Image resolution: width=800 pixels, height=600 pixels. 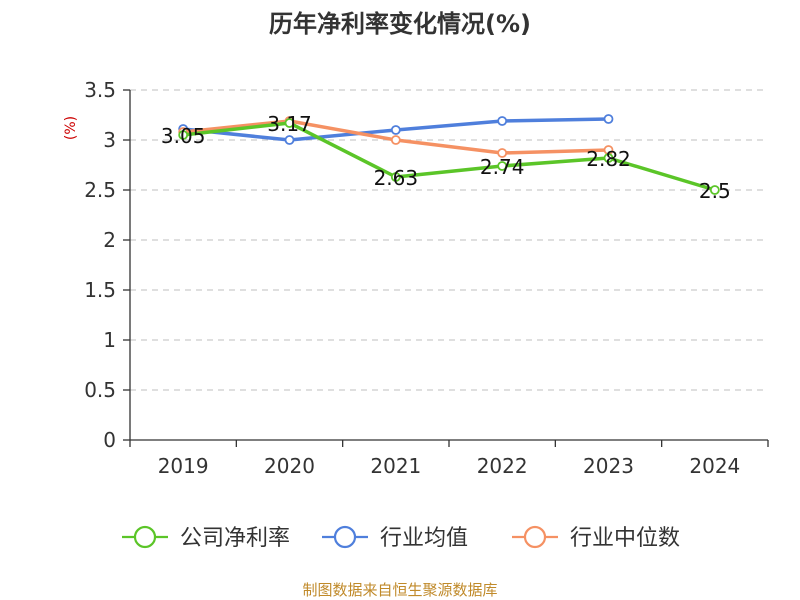 I want to click on data-label: 3.17, so click(x=289, y=124).